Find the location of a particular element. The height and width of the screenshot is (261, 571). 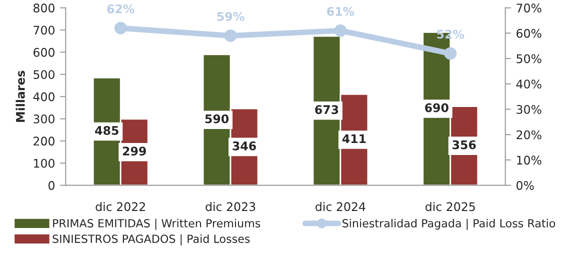

legend-label: Siniestralidad Pagada | Paid Loss Ratio is located at coordinates (449, 224).